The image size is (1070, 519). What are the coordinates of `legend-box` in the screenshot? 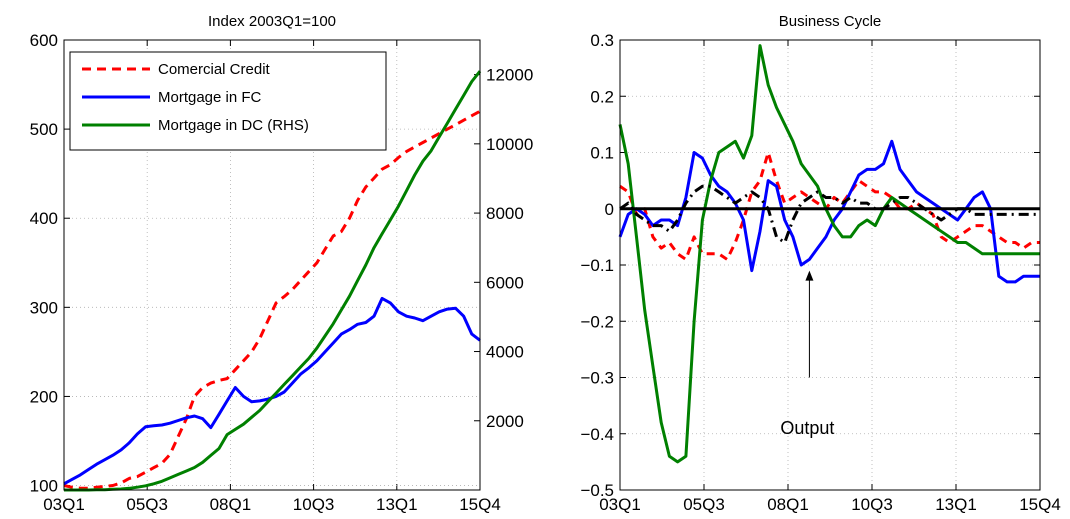 It's located at (228, 101).